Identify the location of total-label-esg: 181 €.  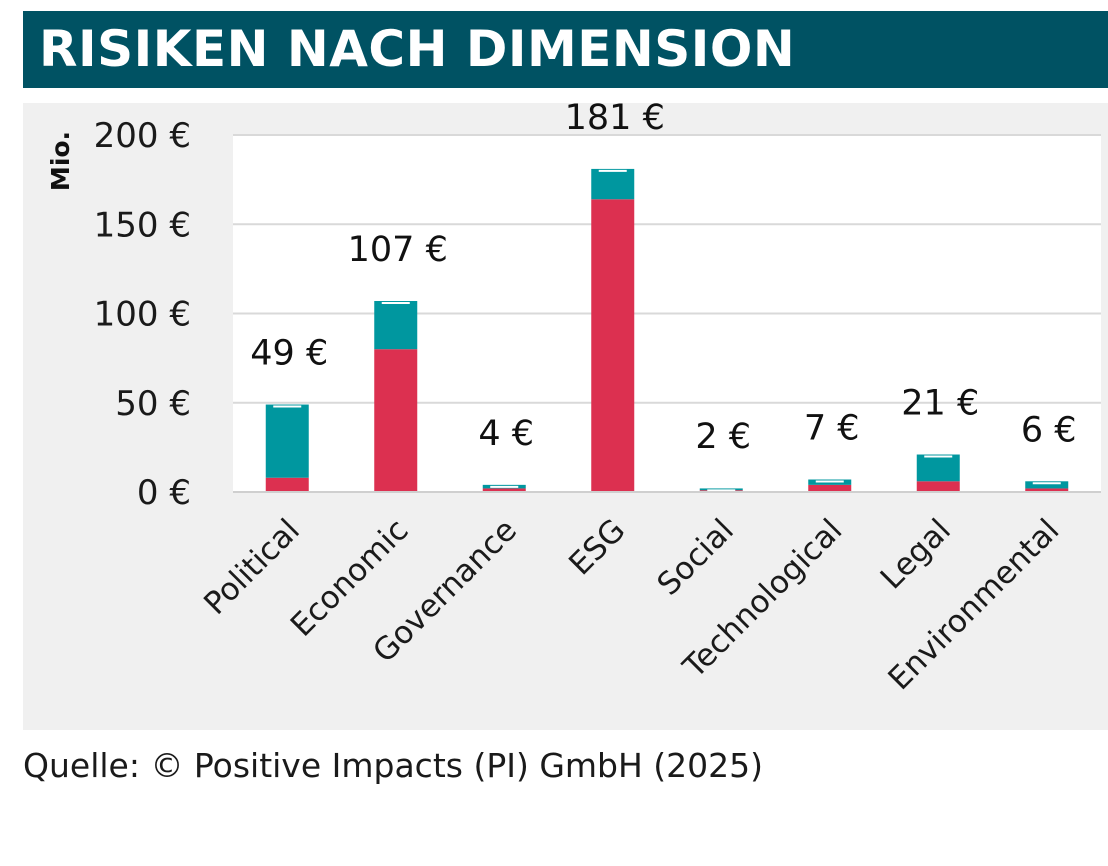
(615, 120).